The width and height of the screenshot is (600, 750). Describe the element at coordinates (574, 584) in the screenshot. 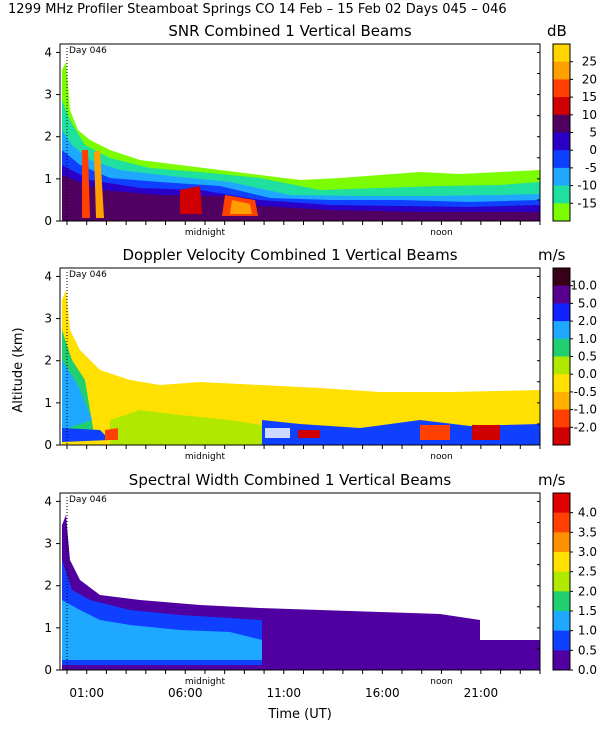

I see `width-colorbar: 4.0 3.5 3.0 2.5 2.0 1.5 1.0 0.5 0.0` at that location.